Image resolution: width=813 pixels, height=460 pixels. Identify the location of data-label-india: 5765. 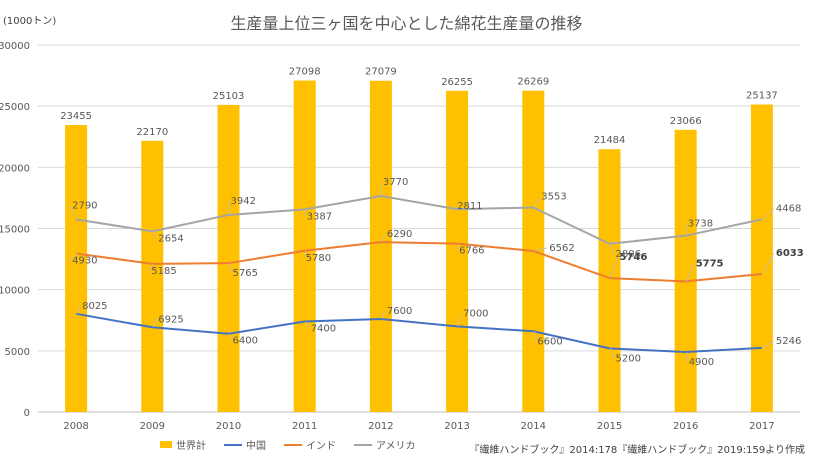
(245, 273).